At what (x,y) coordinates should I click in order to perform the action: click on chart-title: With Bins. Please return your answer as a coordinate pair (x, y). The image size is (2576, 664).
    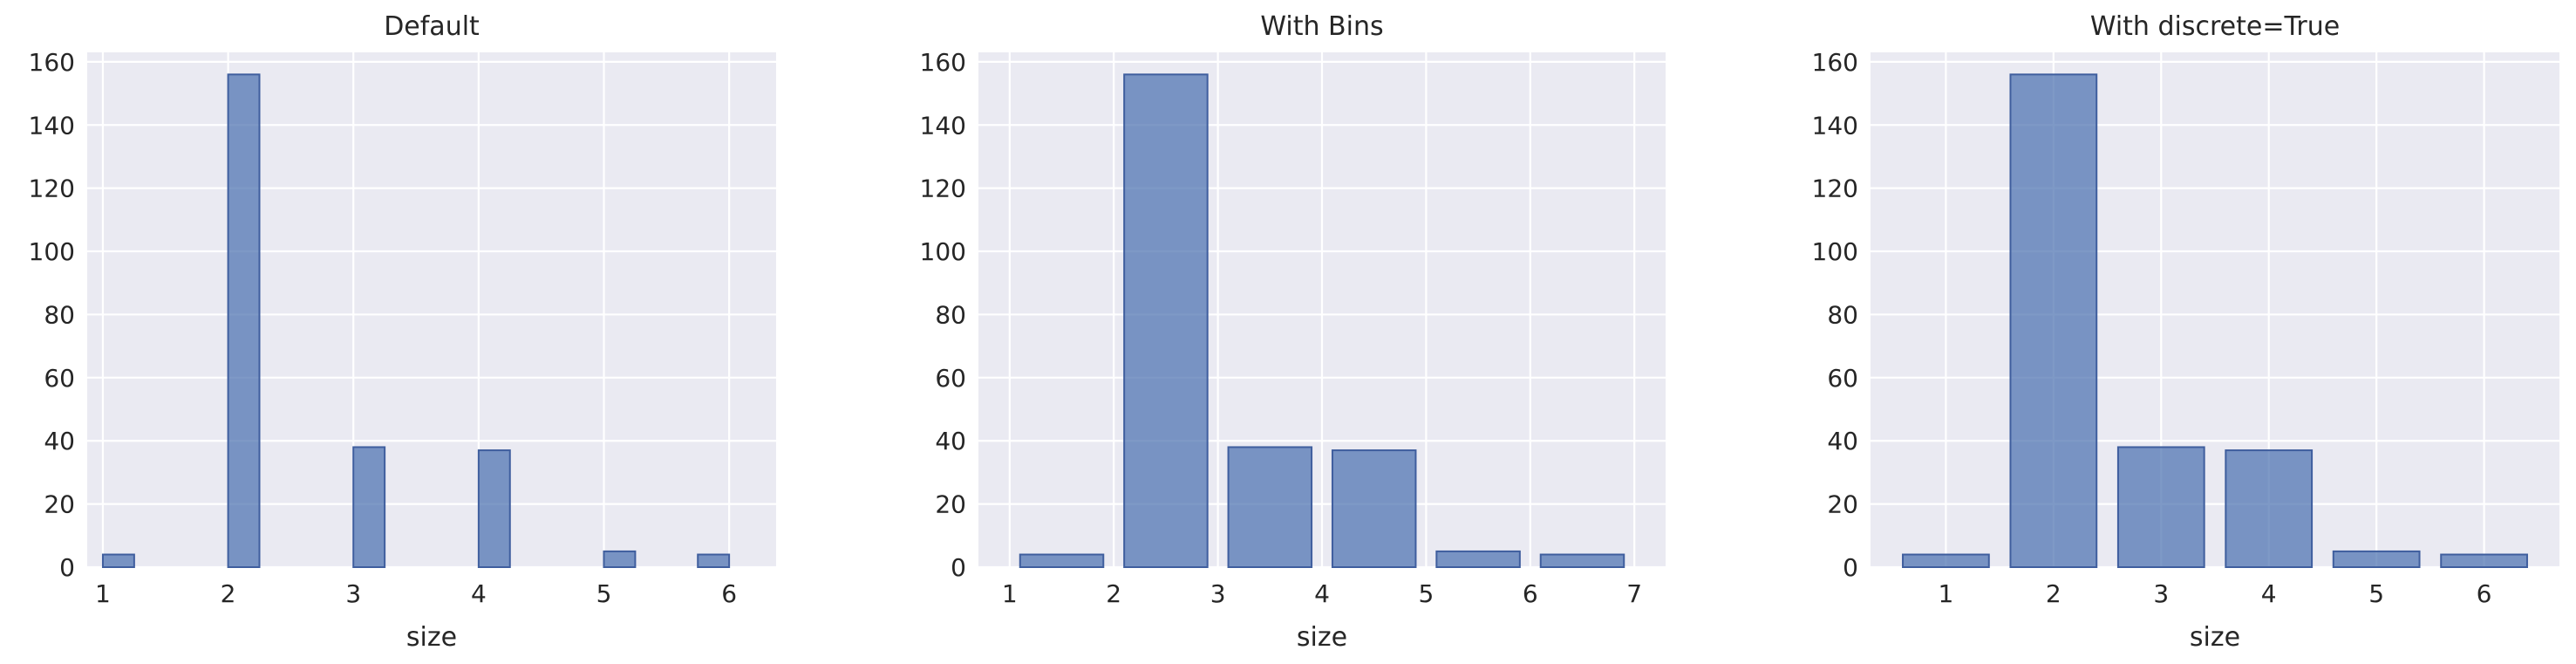
    Looking at the image, I should click on (1321, 26).